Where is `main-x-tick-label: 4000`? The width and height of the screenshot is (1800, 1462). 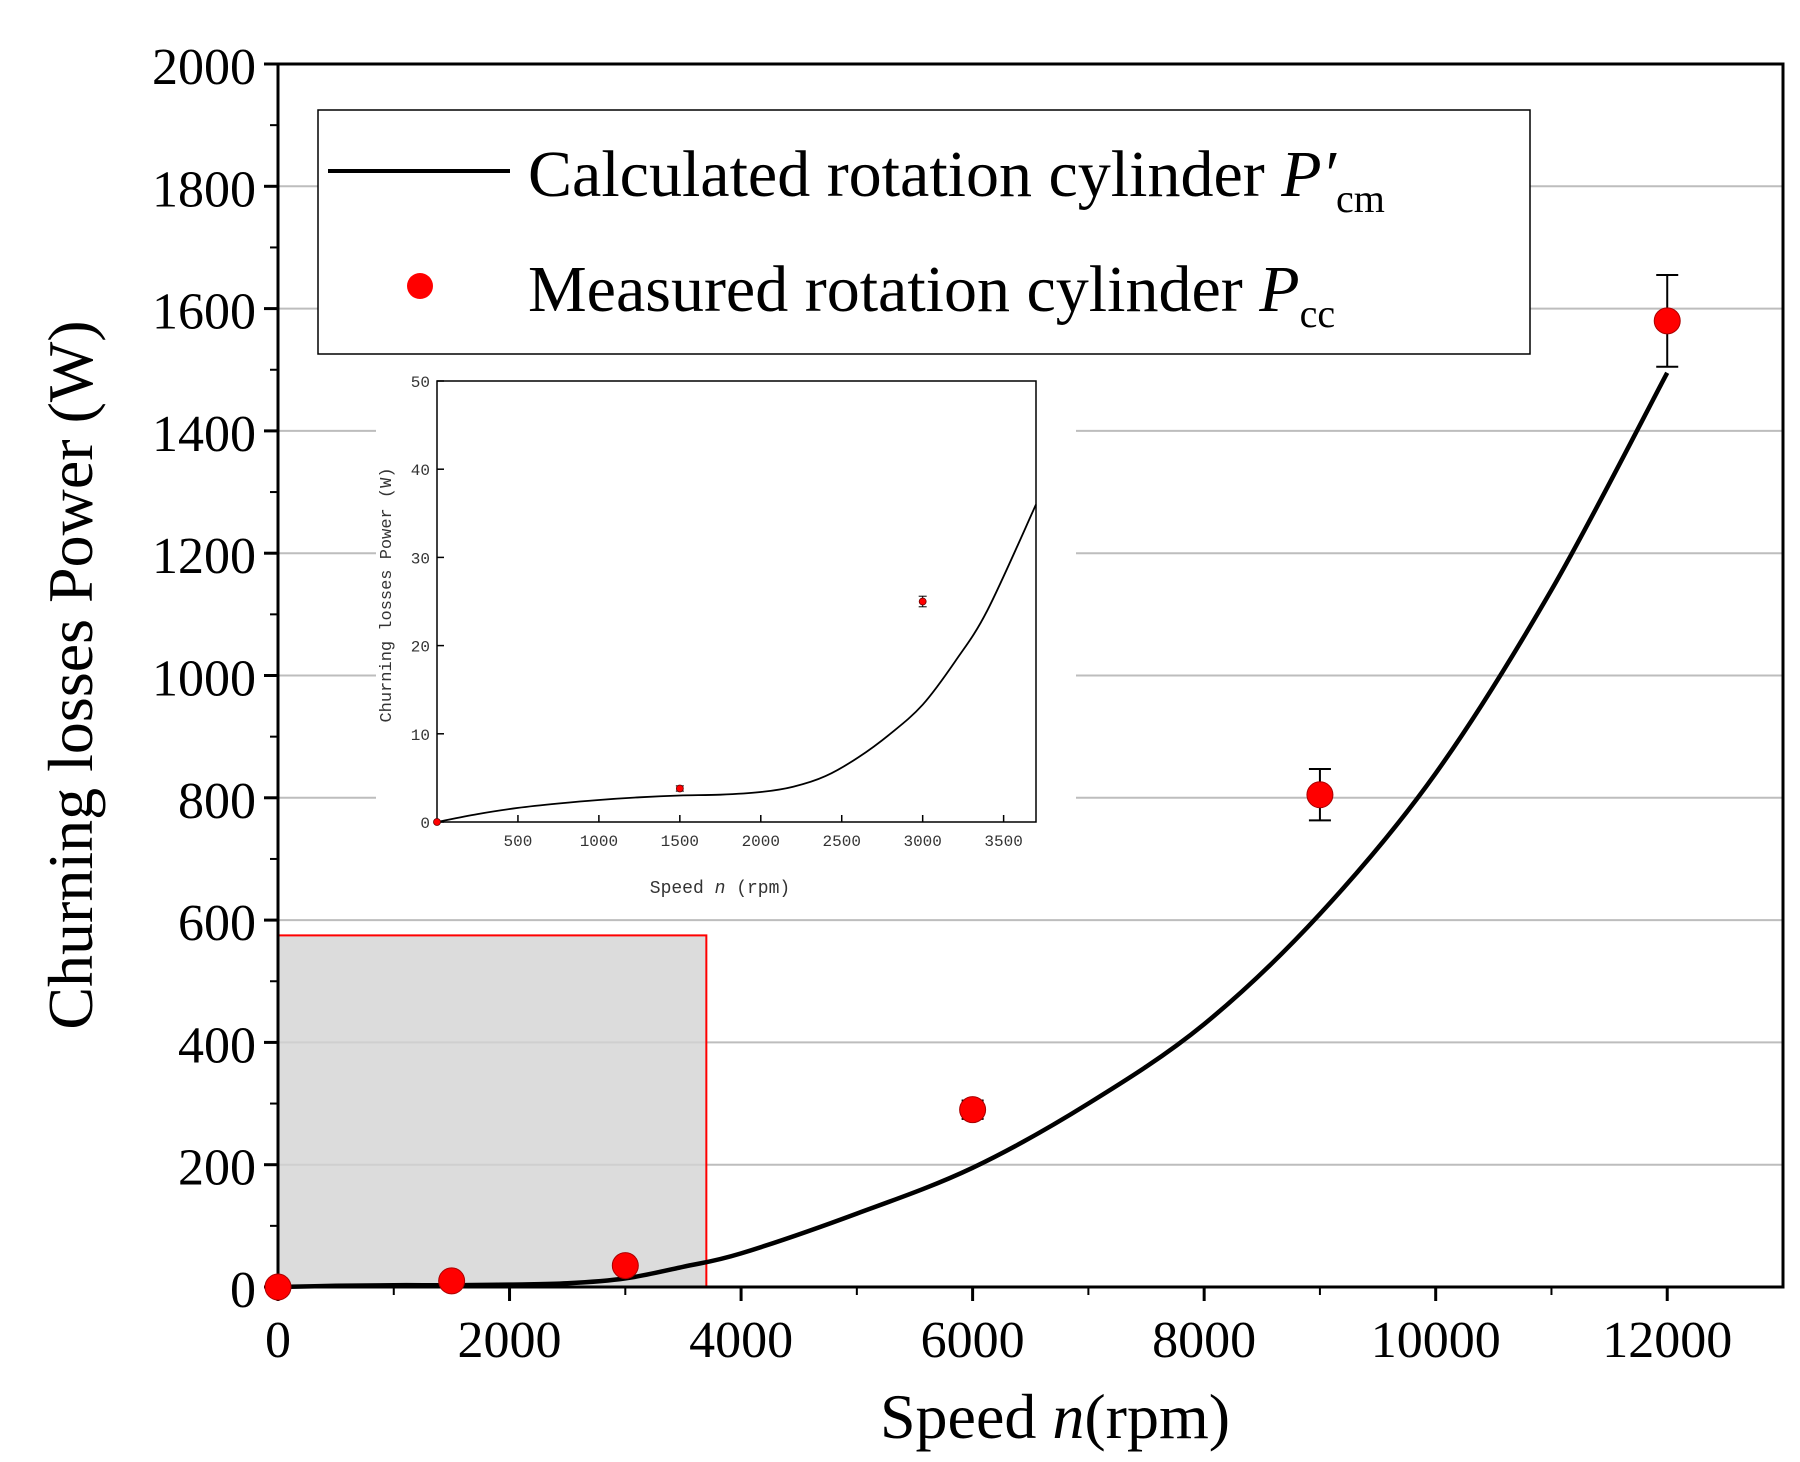
main-x-tick-label: 4000 is located at coordinates (741, 1340).